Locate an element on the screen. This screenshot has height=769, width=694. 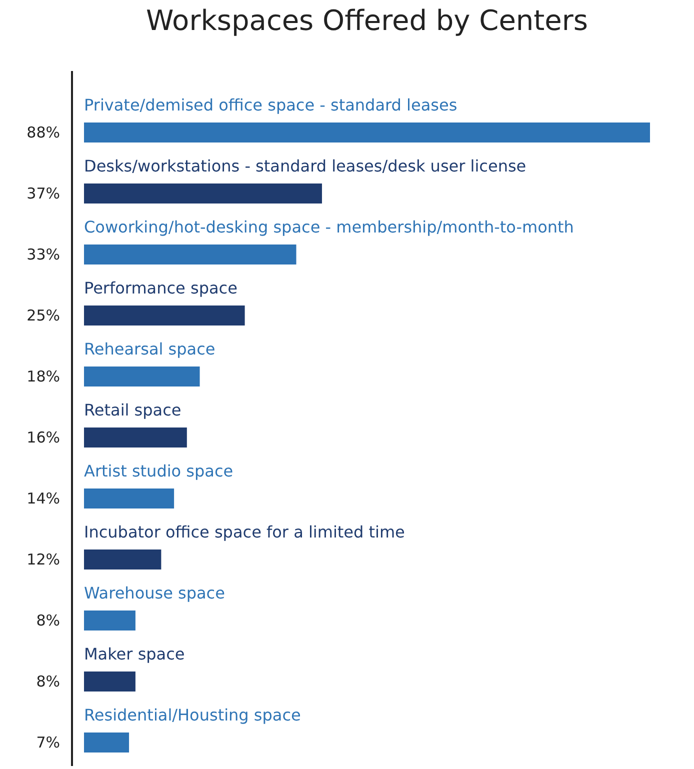
chart-title: Workspaces Offered by Centers is located at coordinates (367, 20).